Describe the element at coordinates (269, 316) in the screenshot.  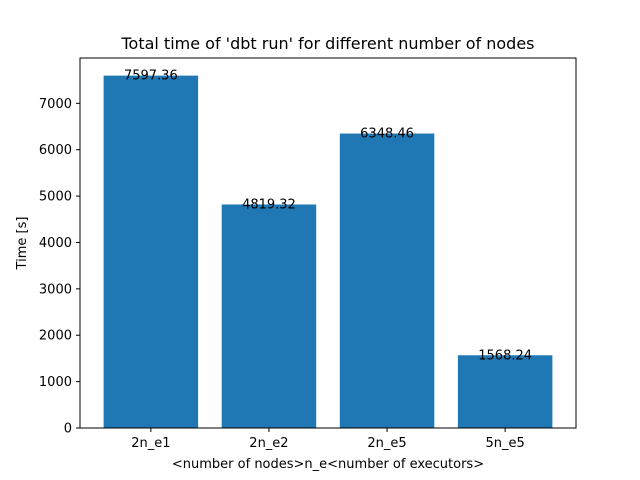
I see `bar-2n_e2` at that location.